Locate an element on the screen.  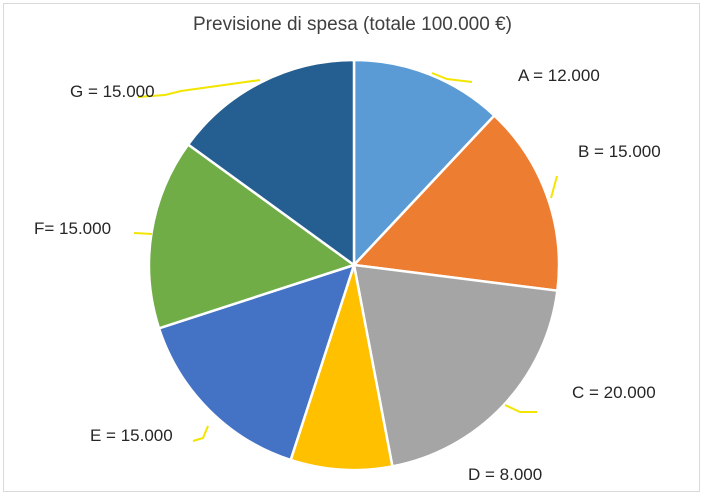
leader-line-f is located at coordinates (143, 233).